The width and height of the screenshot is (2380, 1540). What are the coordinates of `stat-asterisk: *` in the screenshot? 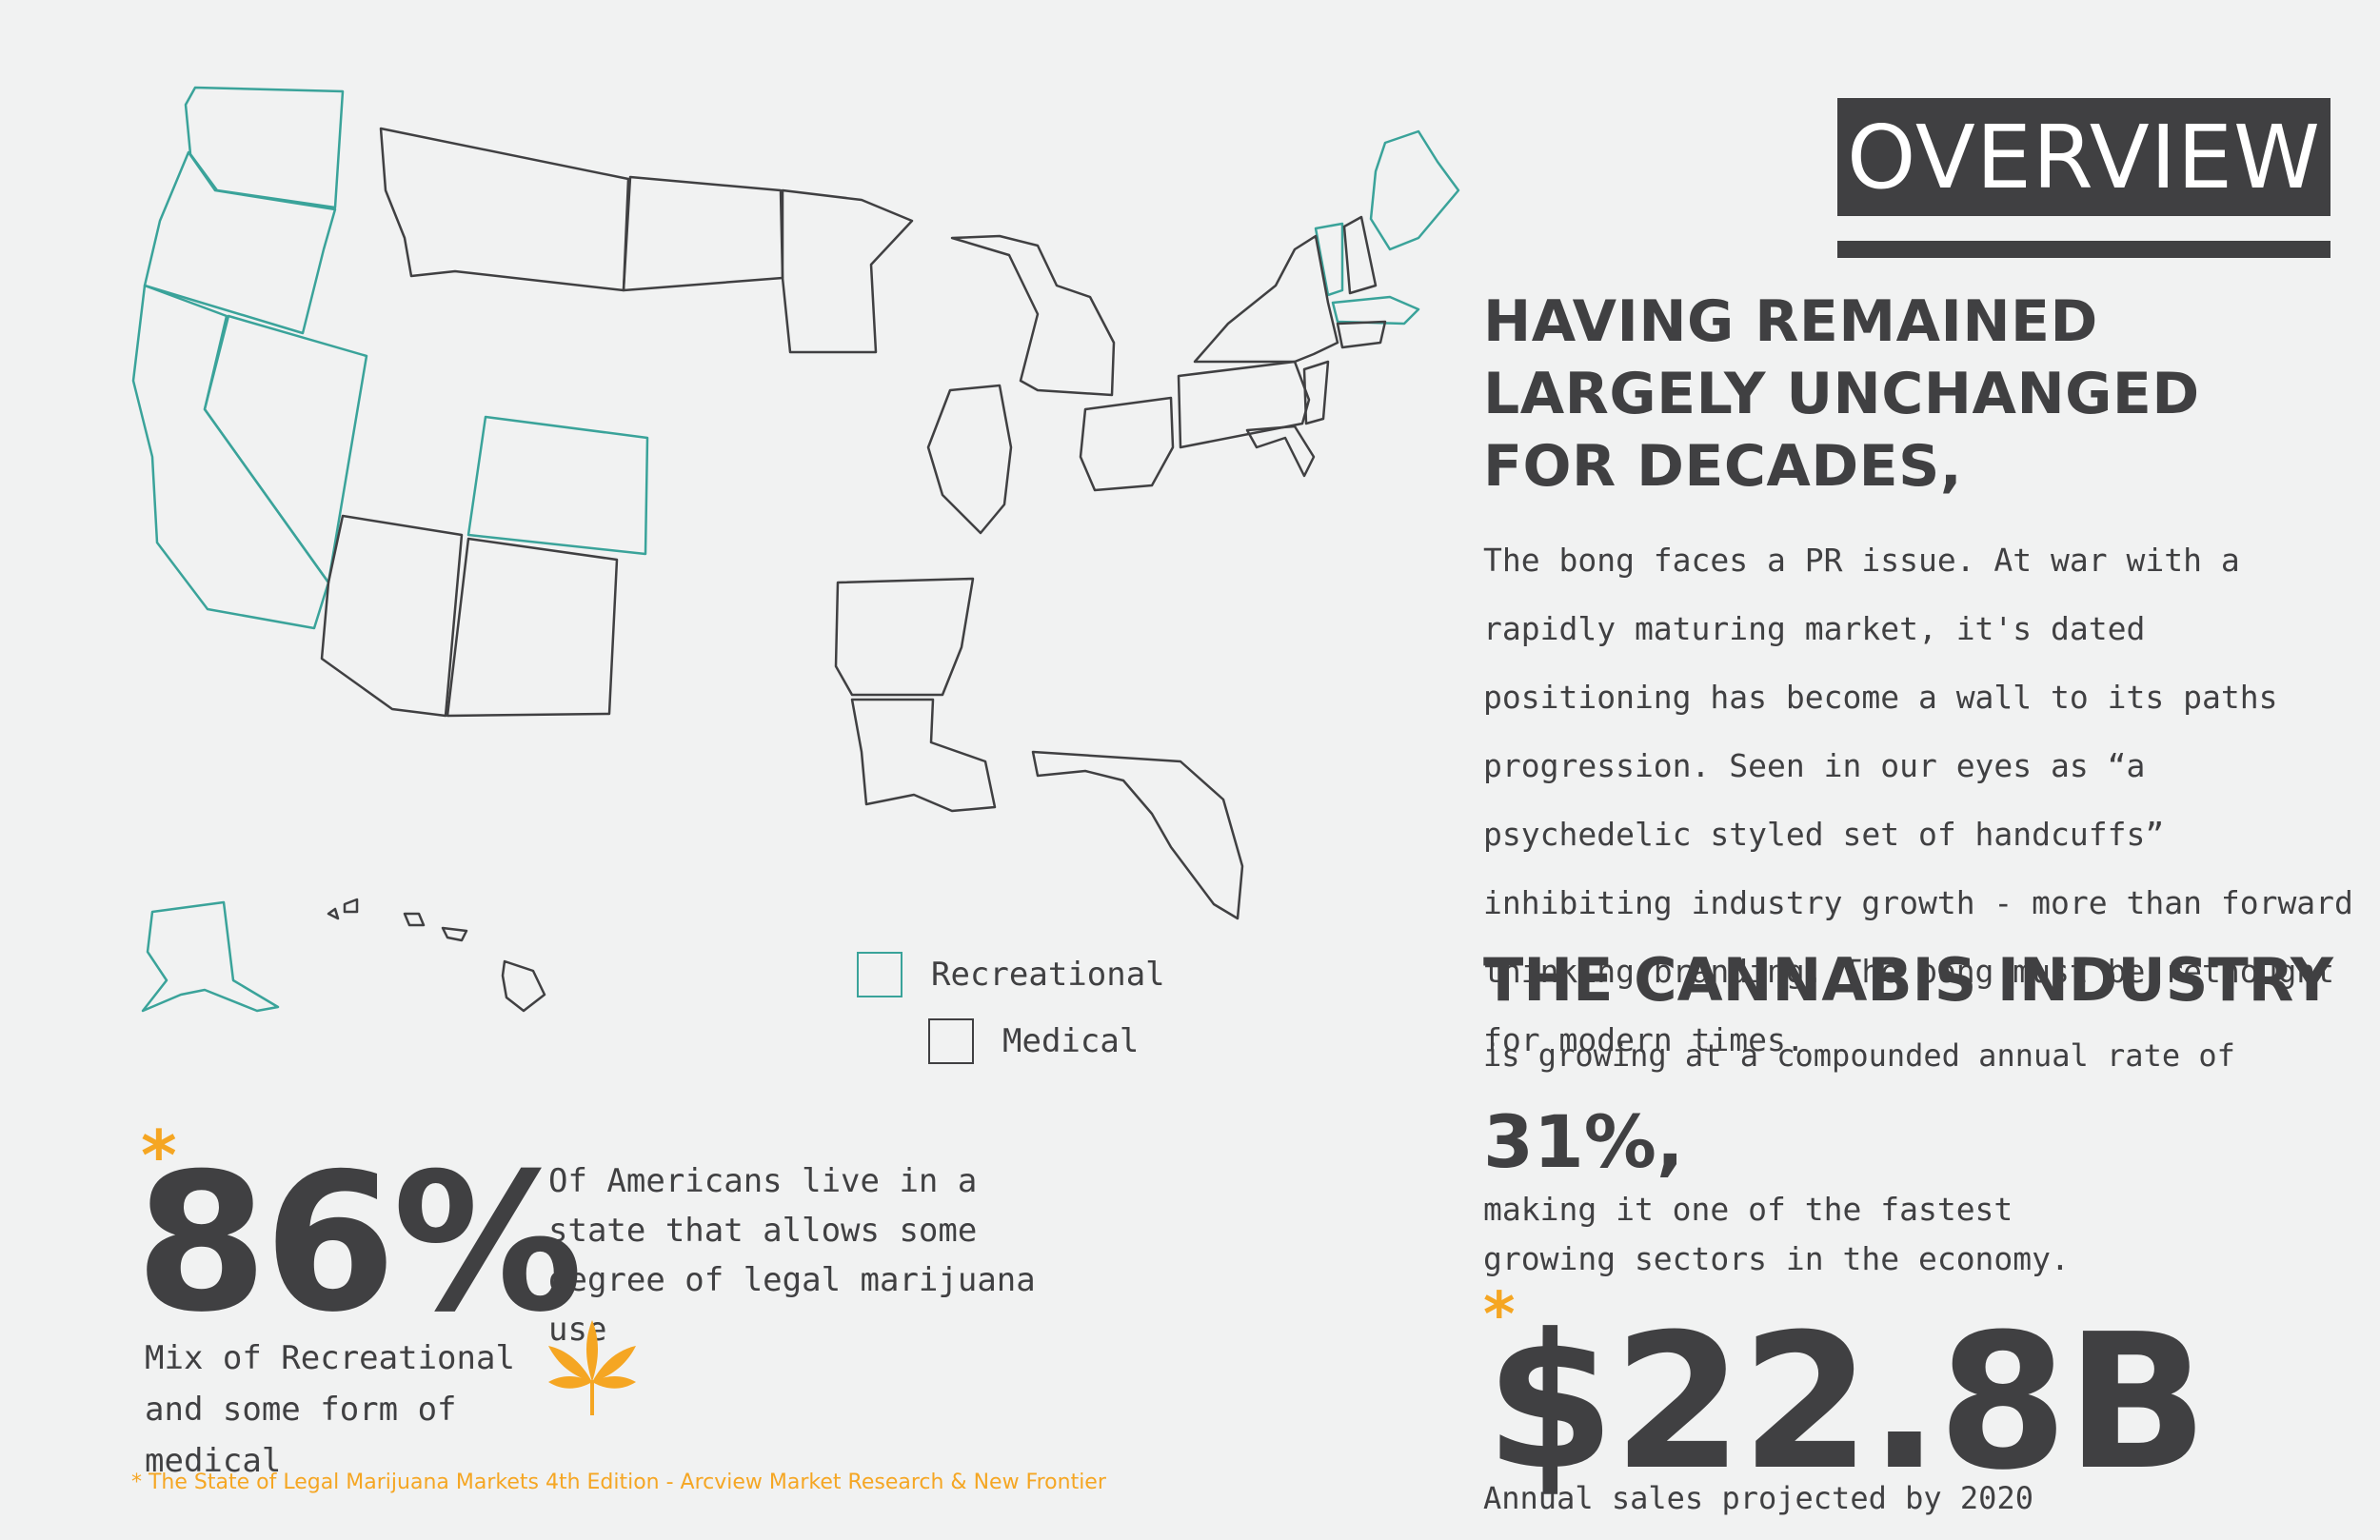 It's located at (159, 1155).